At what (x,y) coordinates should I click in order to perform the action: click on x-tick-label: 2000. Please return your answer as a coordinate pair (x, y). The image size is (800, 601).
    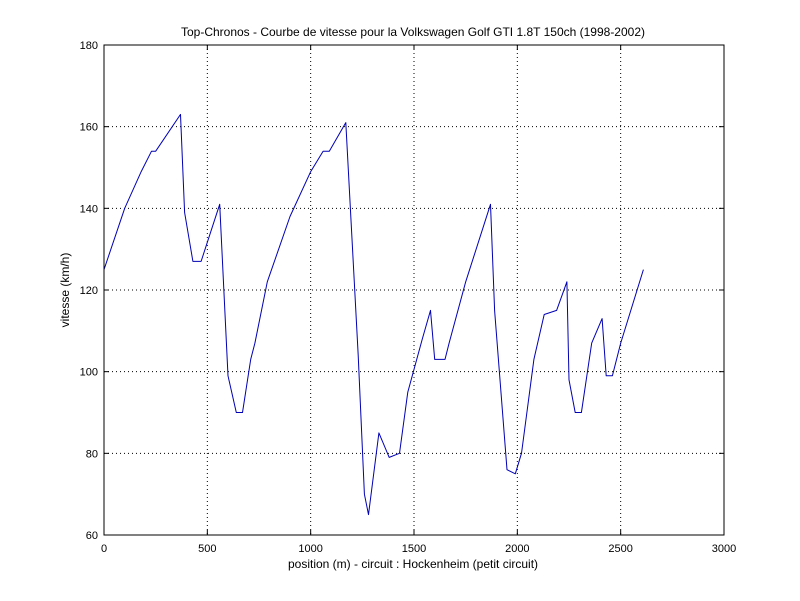
    Looking at the image, I should click on (517, 549).